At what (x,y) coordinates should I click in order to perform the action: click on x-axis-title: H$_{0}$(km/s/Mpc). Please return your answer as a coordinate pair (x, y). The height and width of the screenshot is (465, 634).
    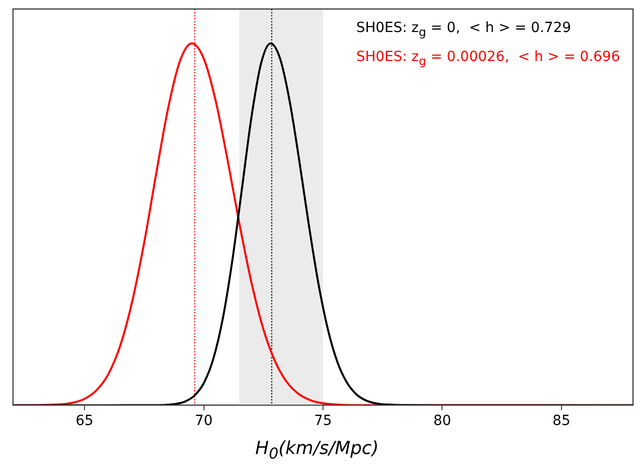
    Looking at the image, I should click on (317, 450).